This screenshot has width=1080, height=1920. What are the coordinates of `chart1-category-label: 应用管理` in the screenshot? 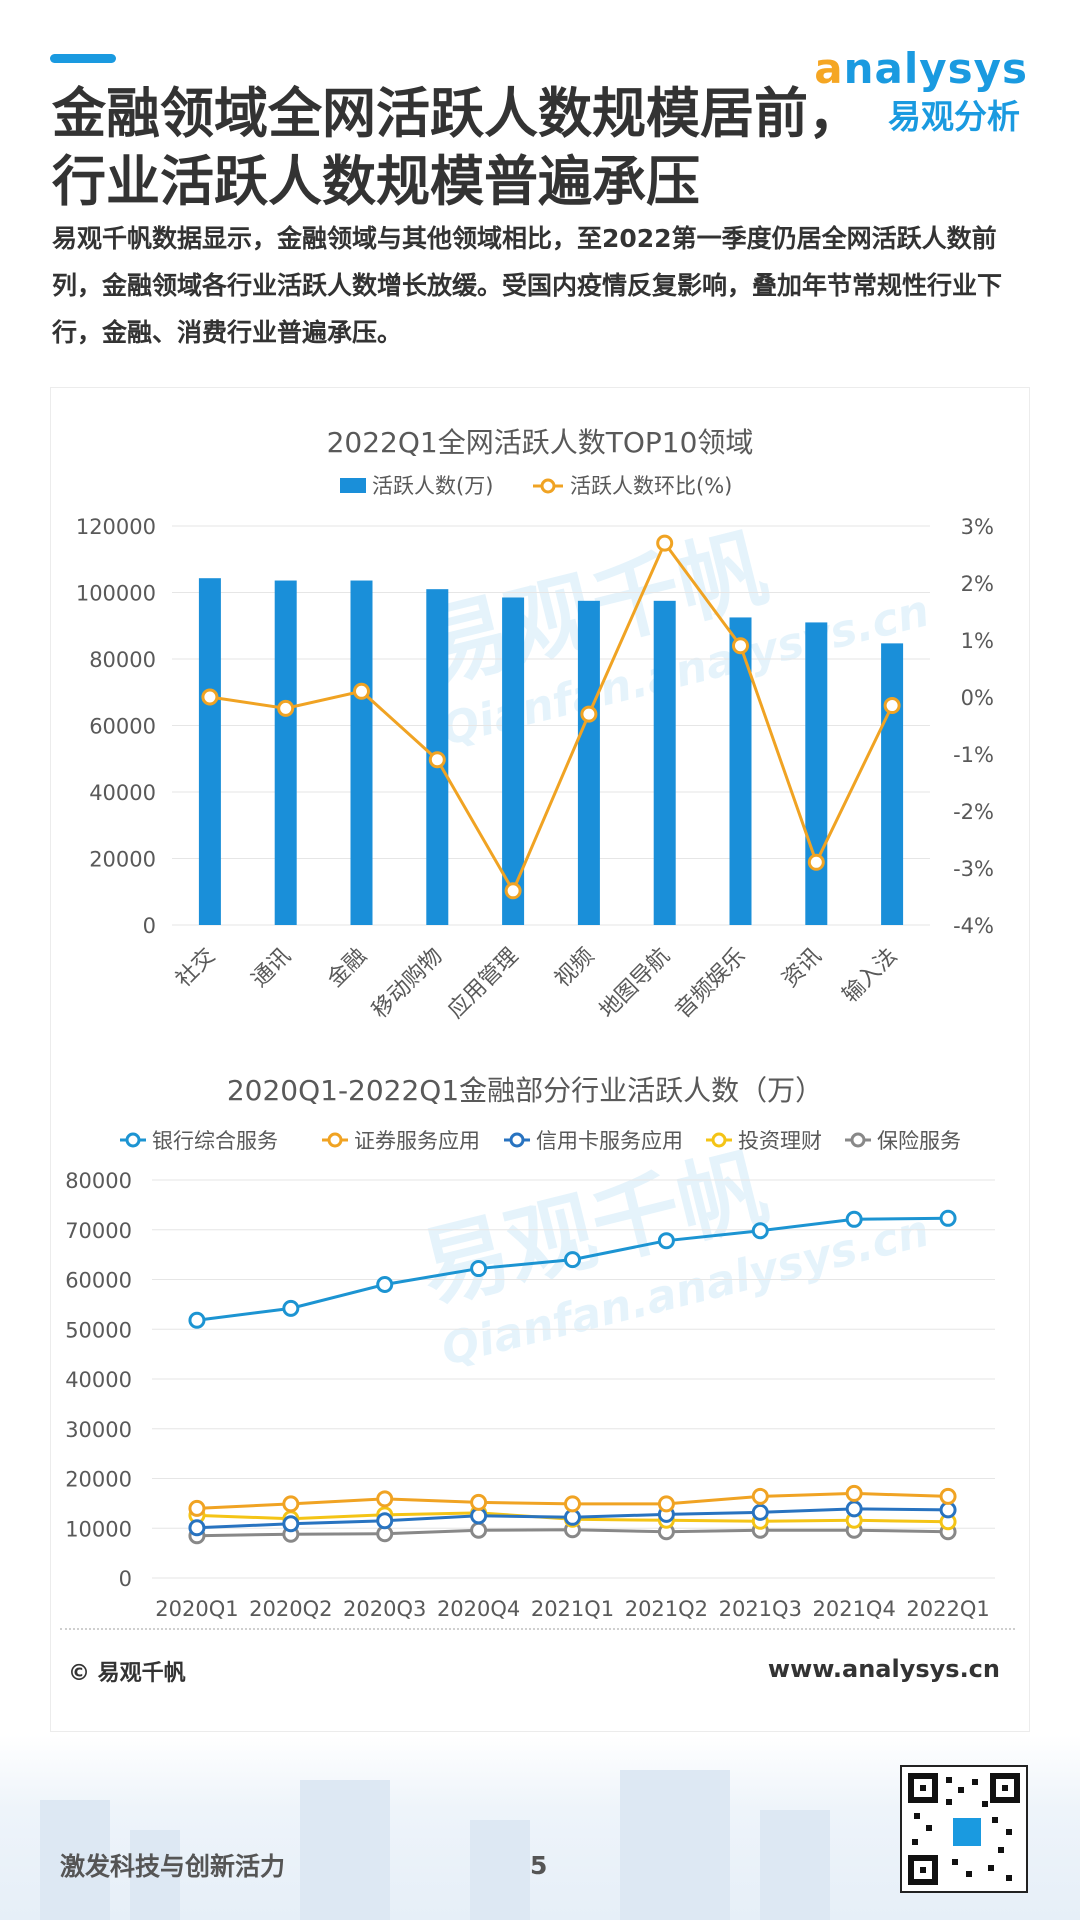 It's located at (483, 984).